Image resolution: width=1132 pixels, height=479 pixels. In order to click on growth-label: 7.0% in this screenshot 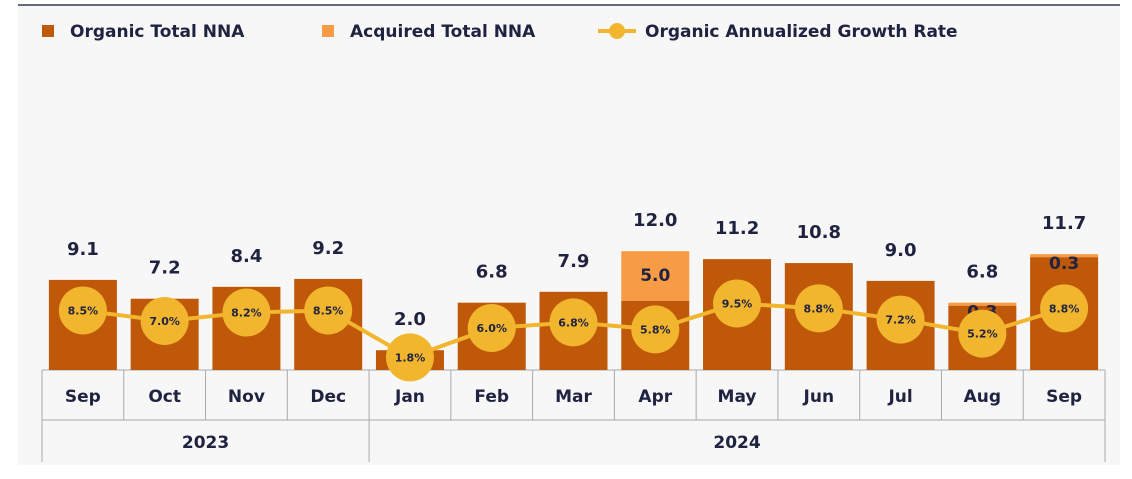, I will do `click(164, 321)`.